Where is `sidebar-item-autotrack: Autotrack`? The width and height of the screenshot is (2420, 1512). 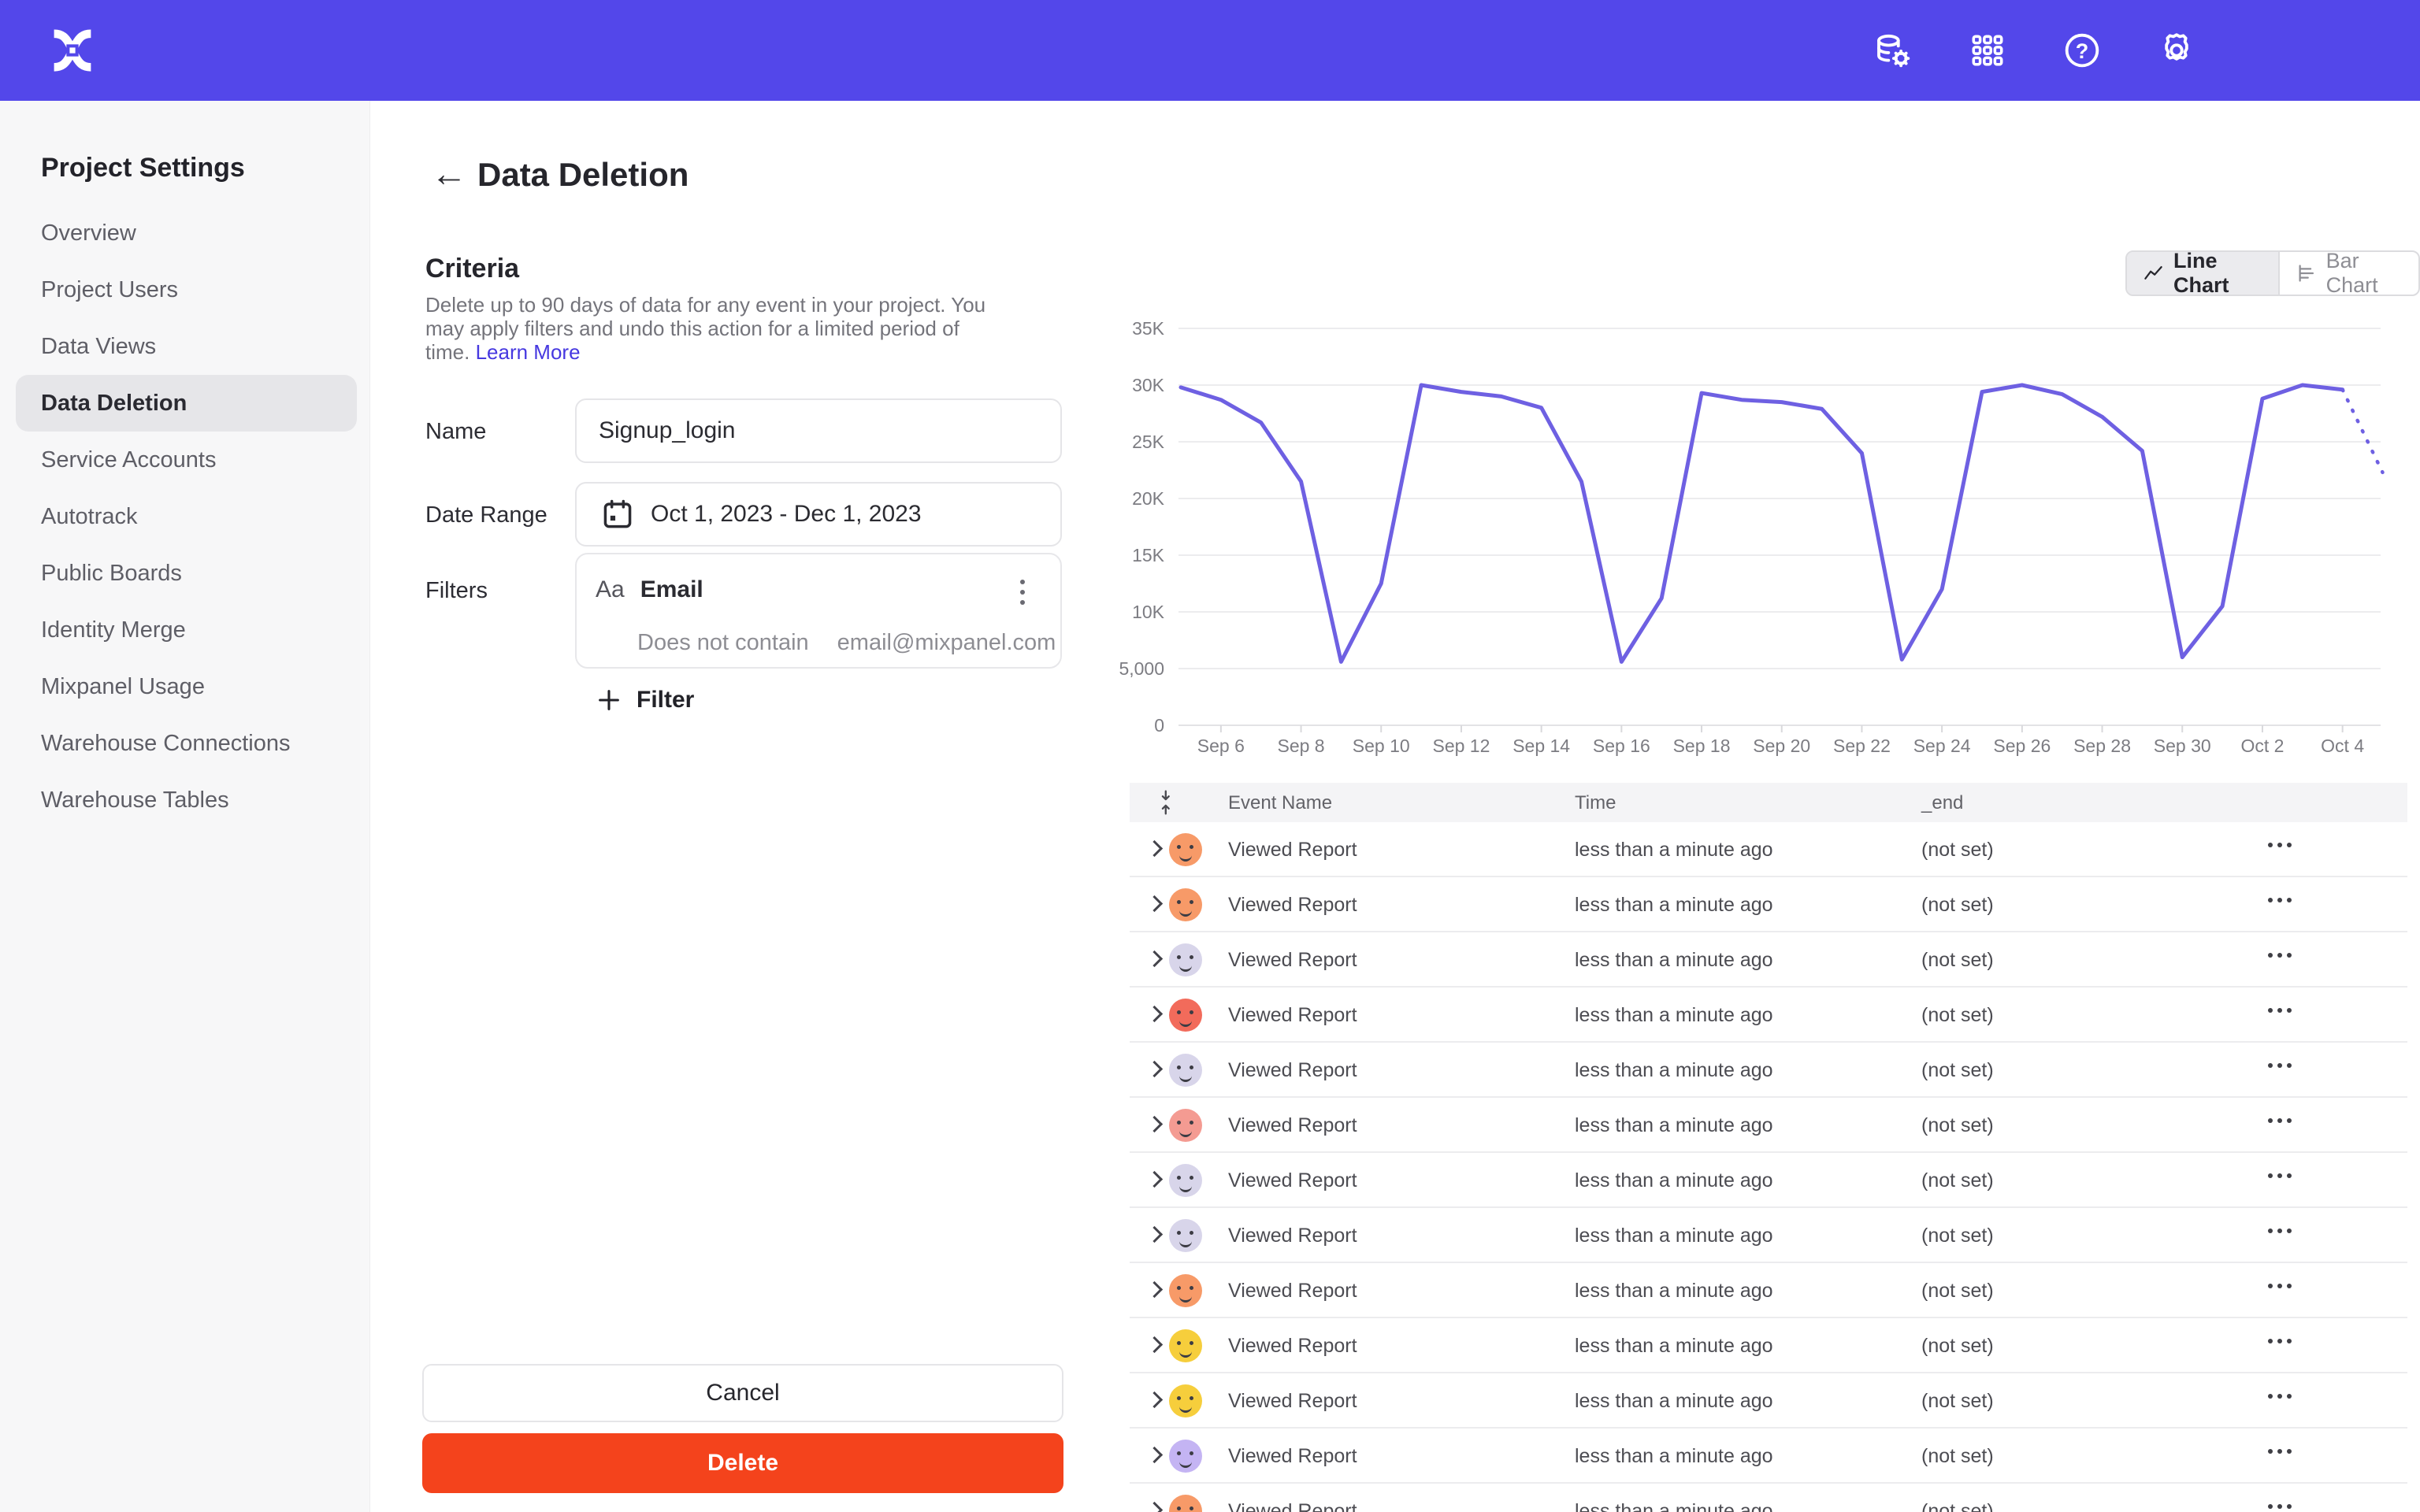 sidebar-item-autotrack: Autotrack is located at coordinates (186, 516).